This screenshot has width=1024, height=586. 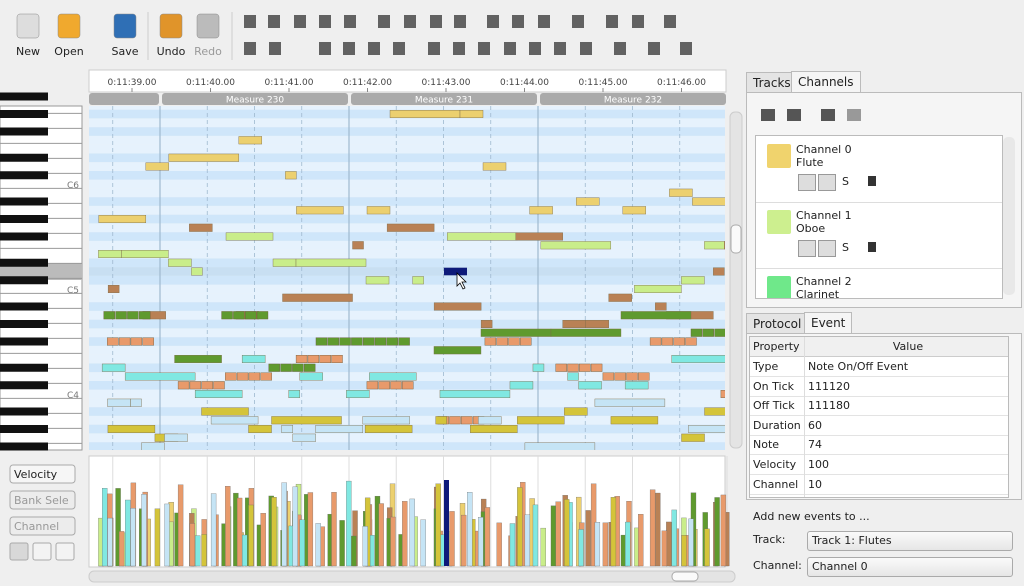 I want to click on table-row: Off Tick 111180, so click(x=879, y=406).